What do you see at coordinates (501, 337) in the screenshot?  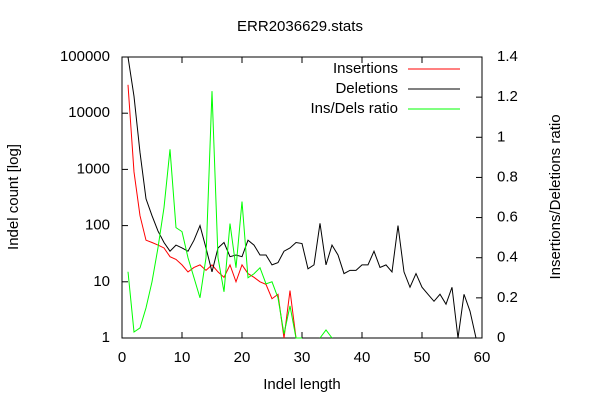 I see `y2-tick-label: 0` at bounding box center [501, 337].